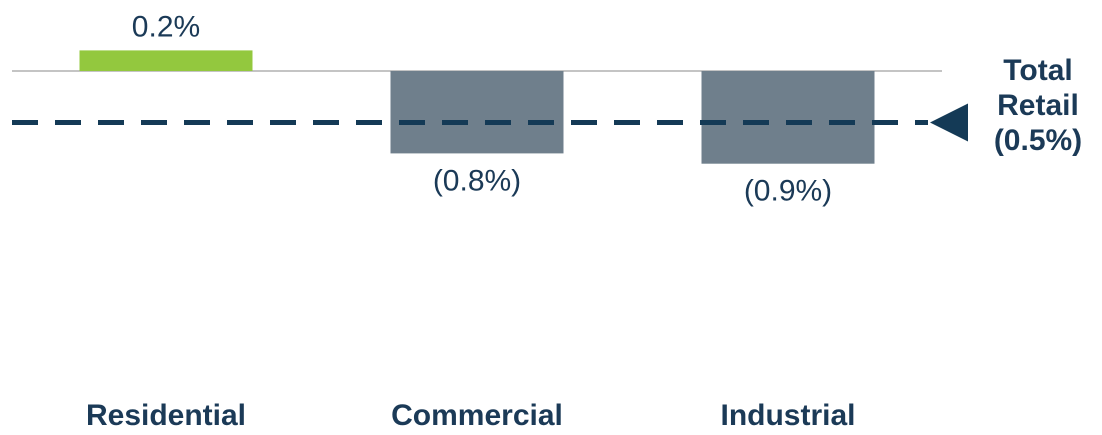 The image size is (1102, 435). What do you see at coordinates (166, 415) in the screenshot?
I see `category-label-residential: Residential` at bounding box center [166, 415].